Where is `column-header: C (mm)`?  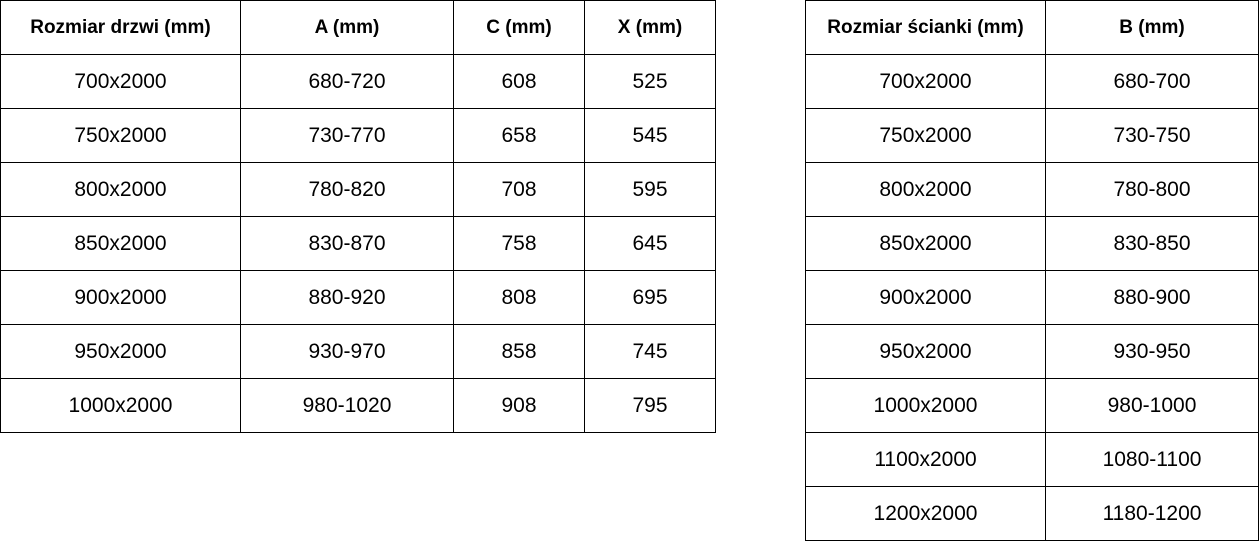
column-header: C (mm) is located at coordinates (519, 27).